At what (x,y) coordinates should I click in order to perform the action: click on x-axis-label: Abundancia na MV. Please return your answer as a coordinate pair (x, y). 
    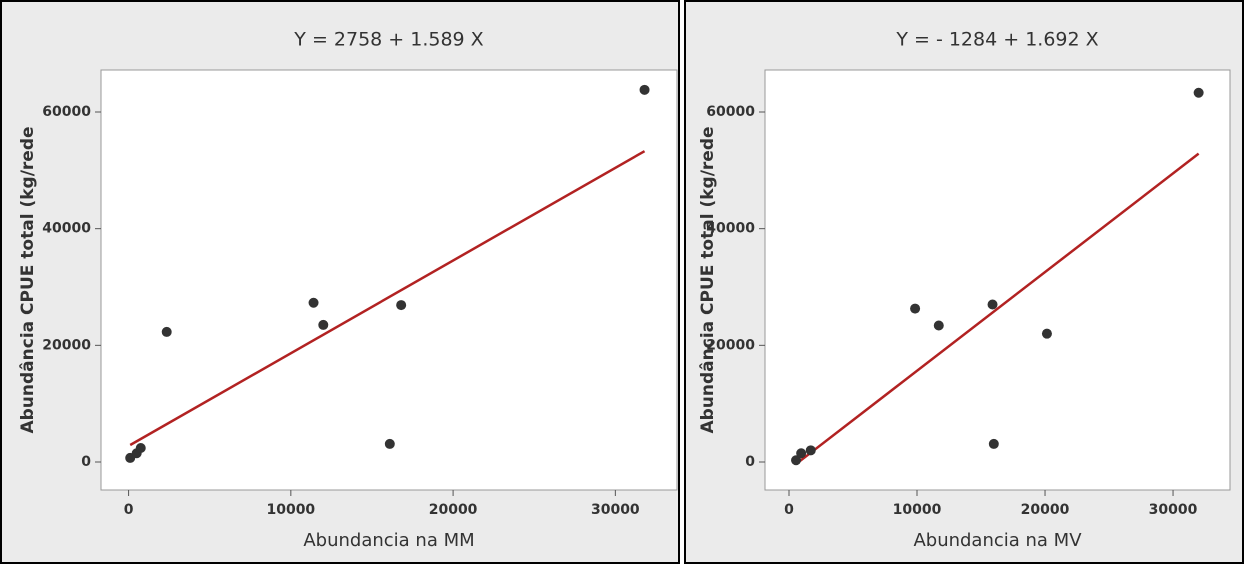
    Looking at the image, I should click on (997, 540).